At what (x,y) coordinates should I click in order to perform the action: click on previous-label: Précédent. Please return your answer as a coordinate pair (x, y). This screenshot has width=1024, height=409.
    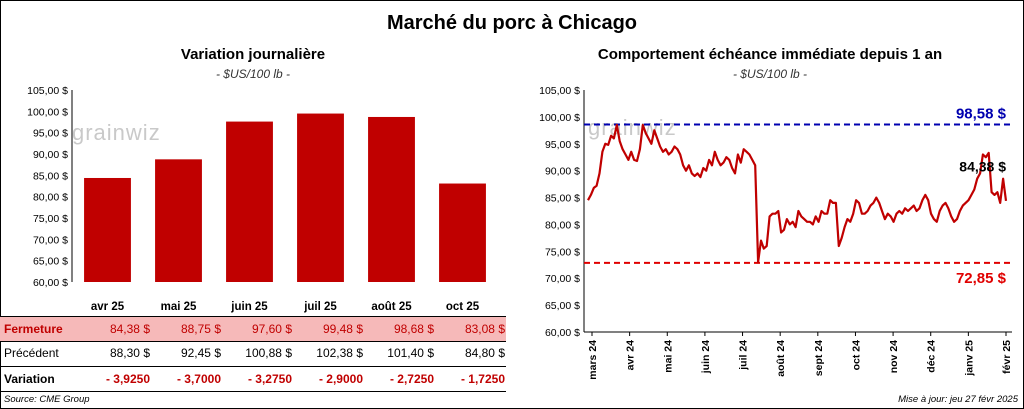
    Looking at the image, I should click on (31, 353).